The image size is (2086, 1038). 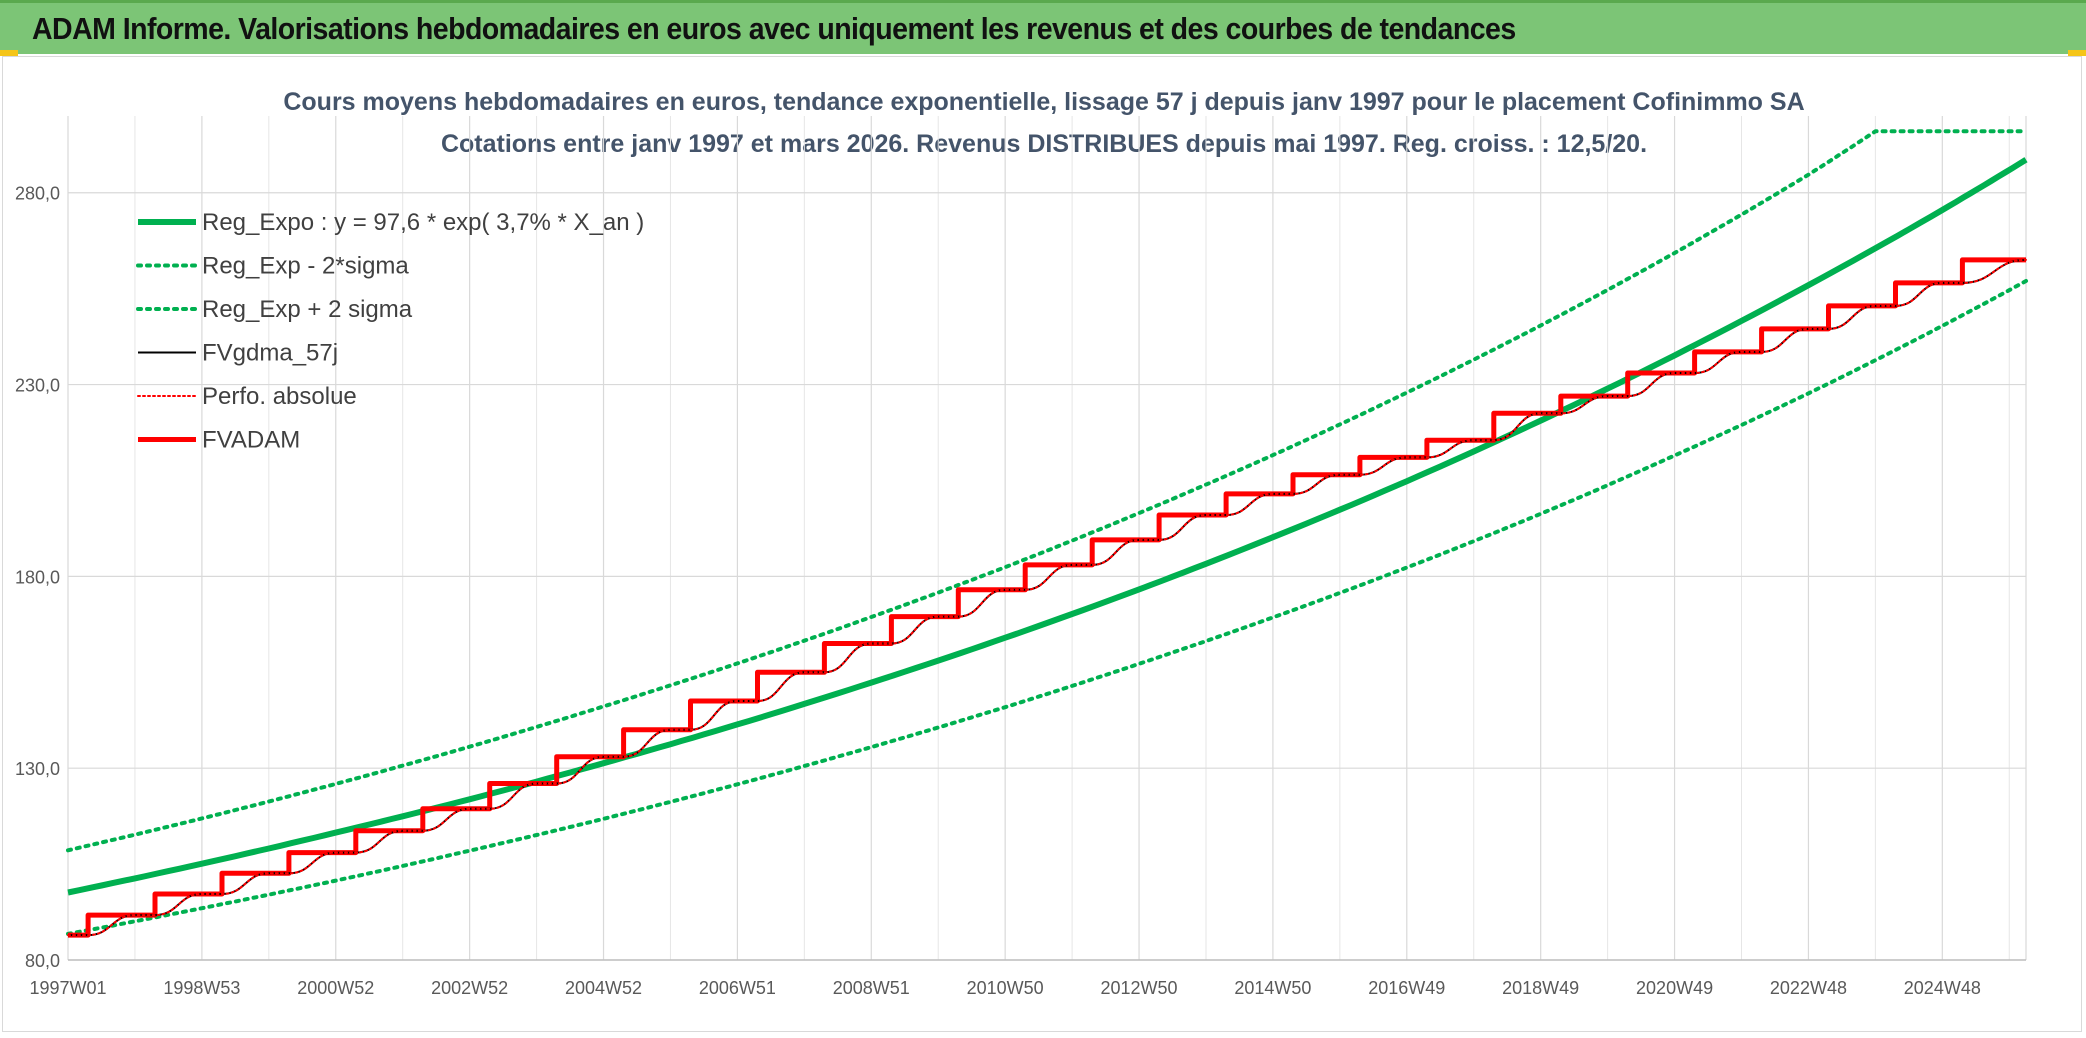 I want to click on x-tick-label: 2018W49, so click(x=1540, y=988).